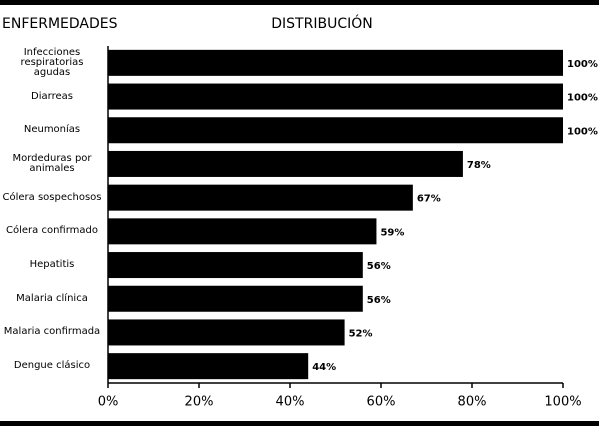 The height and width of the screenshot is (426, 599). I want to click on x-tick-label: 80%, so click(472, 402).